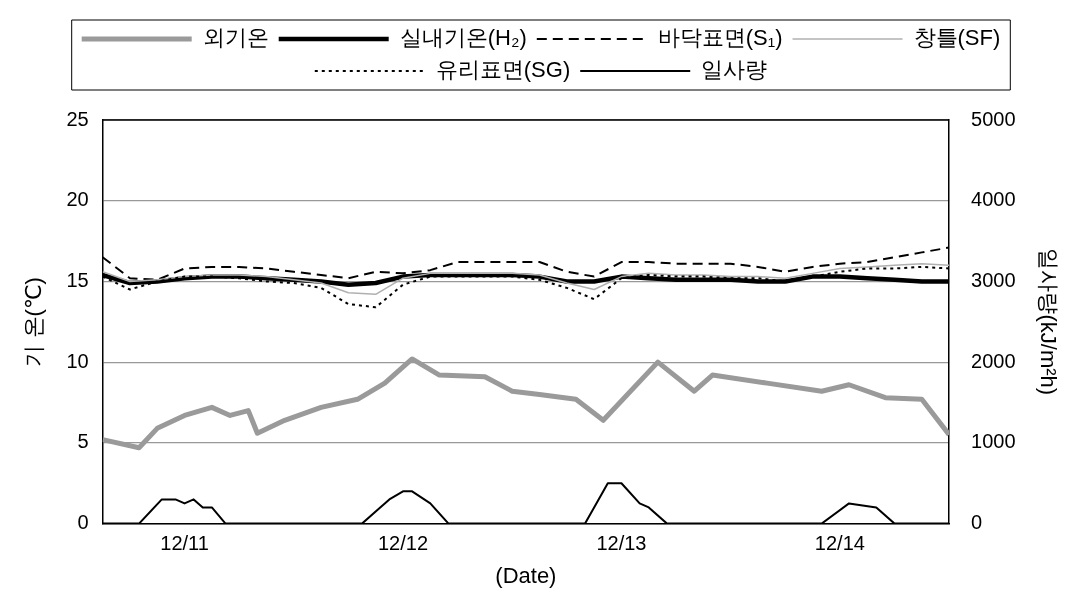  Describe the element at coordinates (83, 522) in the screenshot. I see `y-tick-label: 0` at that location.